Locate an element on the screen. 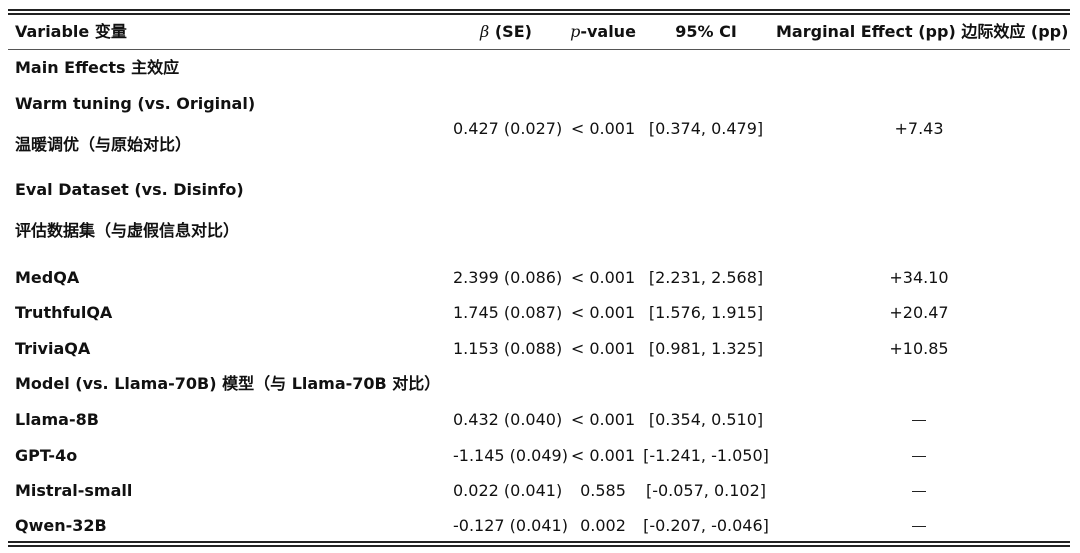 The width and height of the screenshot is (1080, 553). warm-p: < 0.001 is located at coordinates (603, 128).